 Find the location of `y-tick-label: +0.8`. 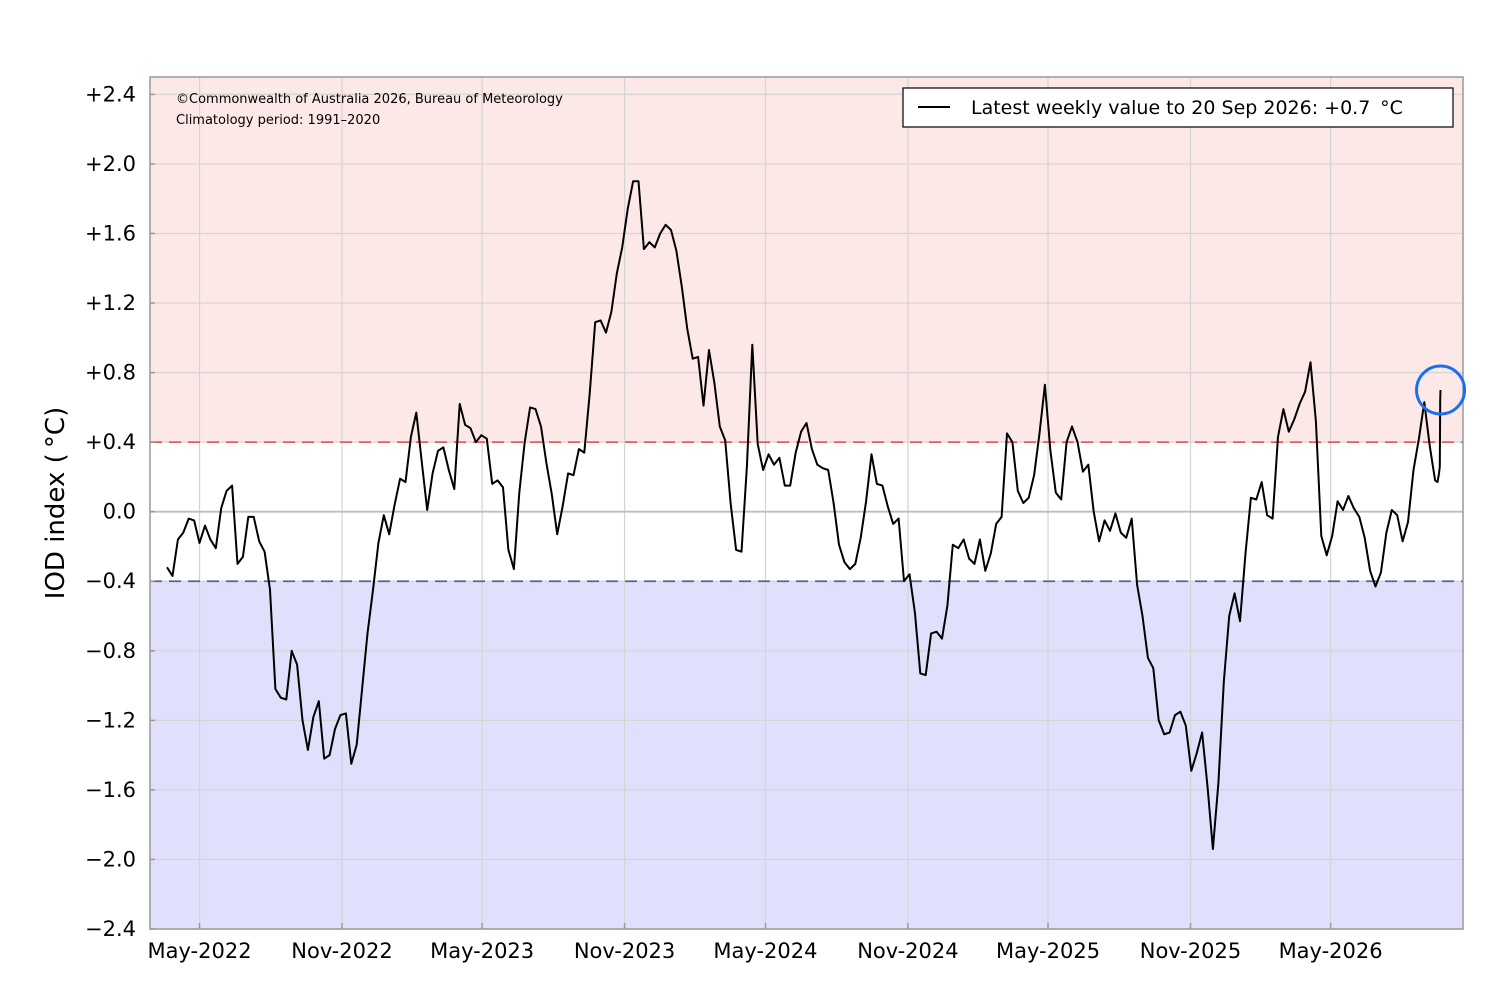

y-tick-label: +0.8 is located at coordinates (110, 373).